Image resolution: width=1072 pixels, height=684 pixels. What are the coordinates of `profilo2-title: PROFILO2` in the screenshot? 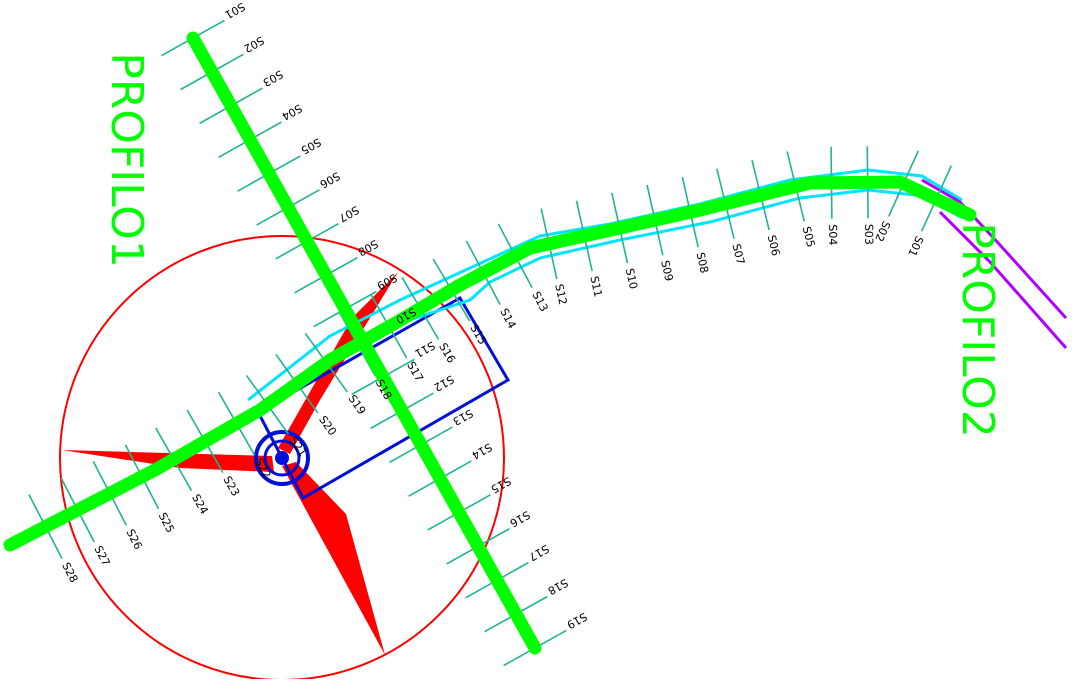 It's located at (977, 330).